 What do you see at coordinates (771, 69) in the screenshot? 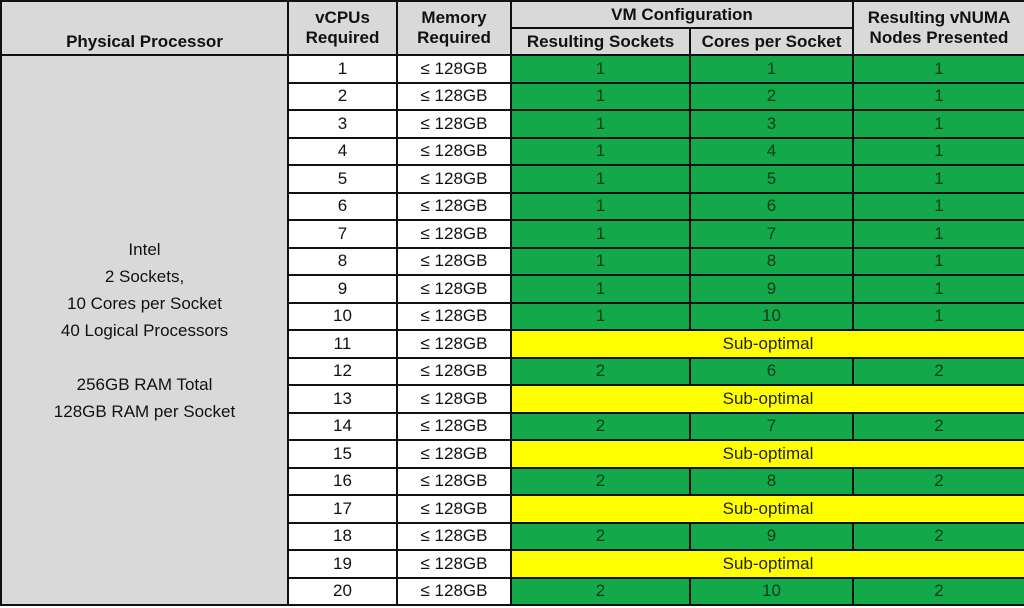
I see `cores-cell: 1` at bounding box center [771, 69].